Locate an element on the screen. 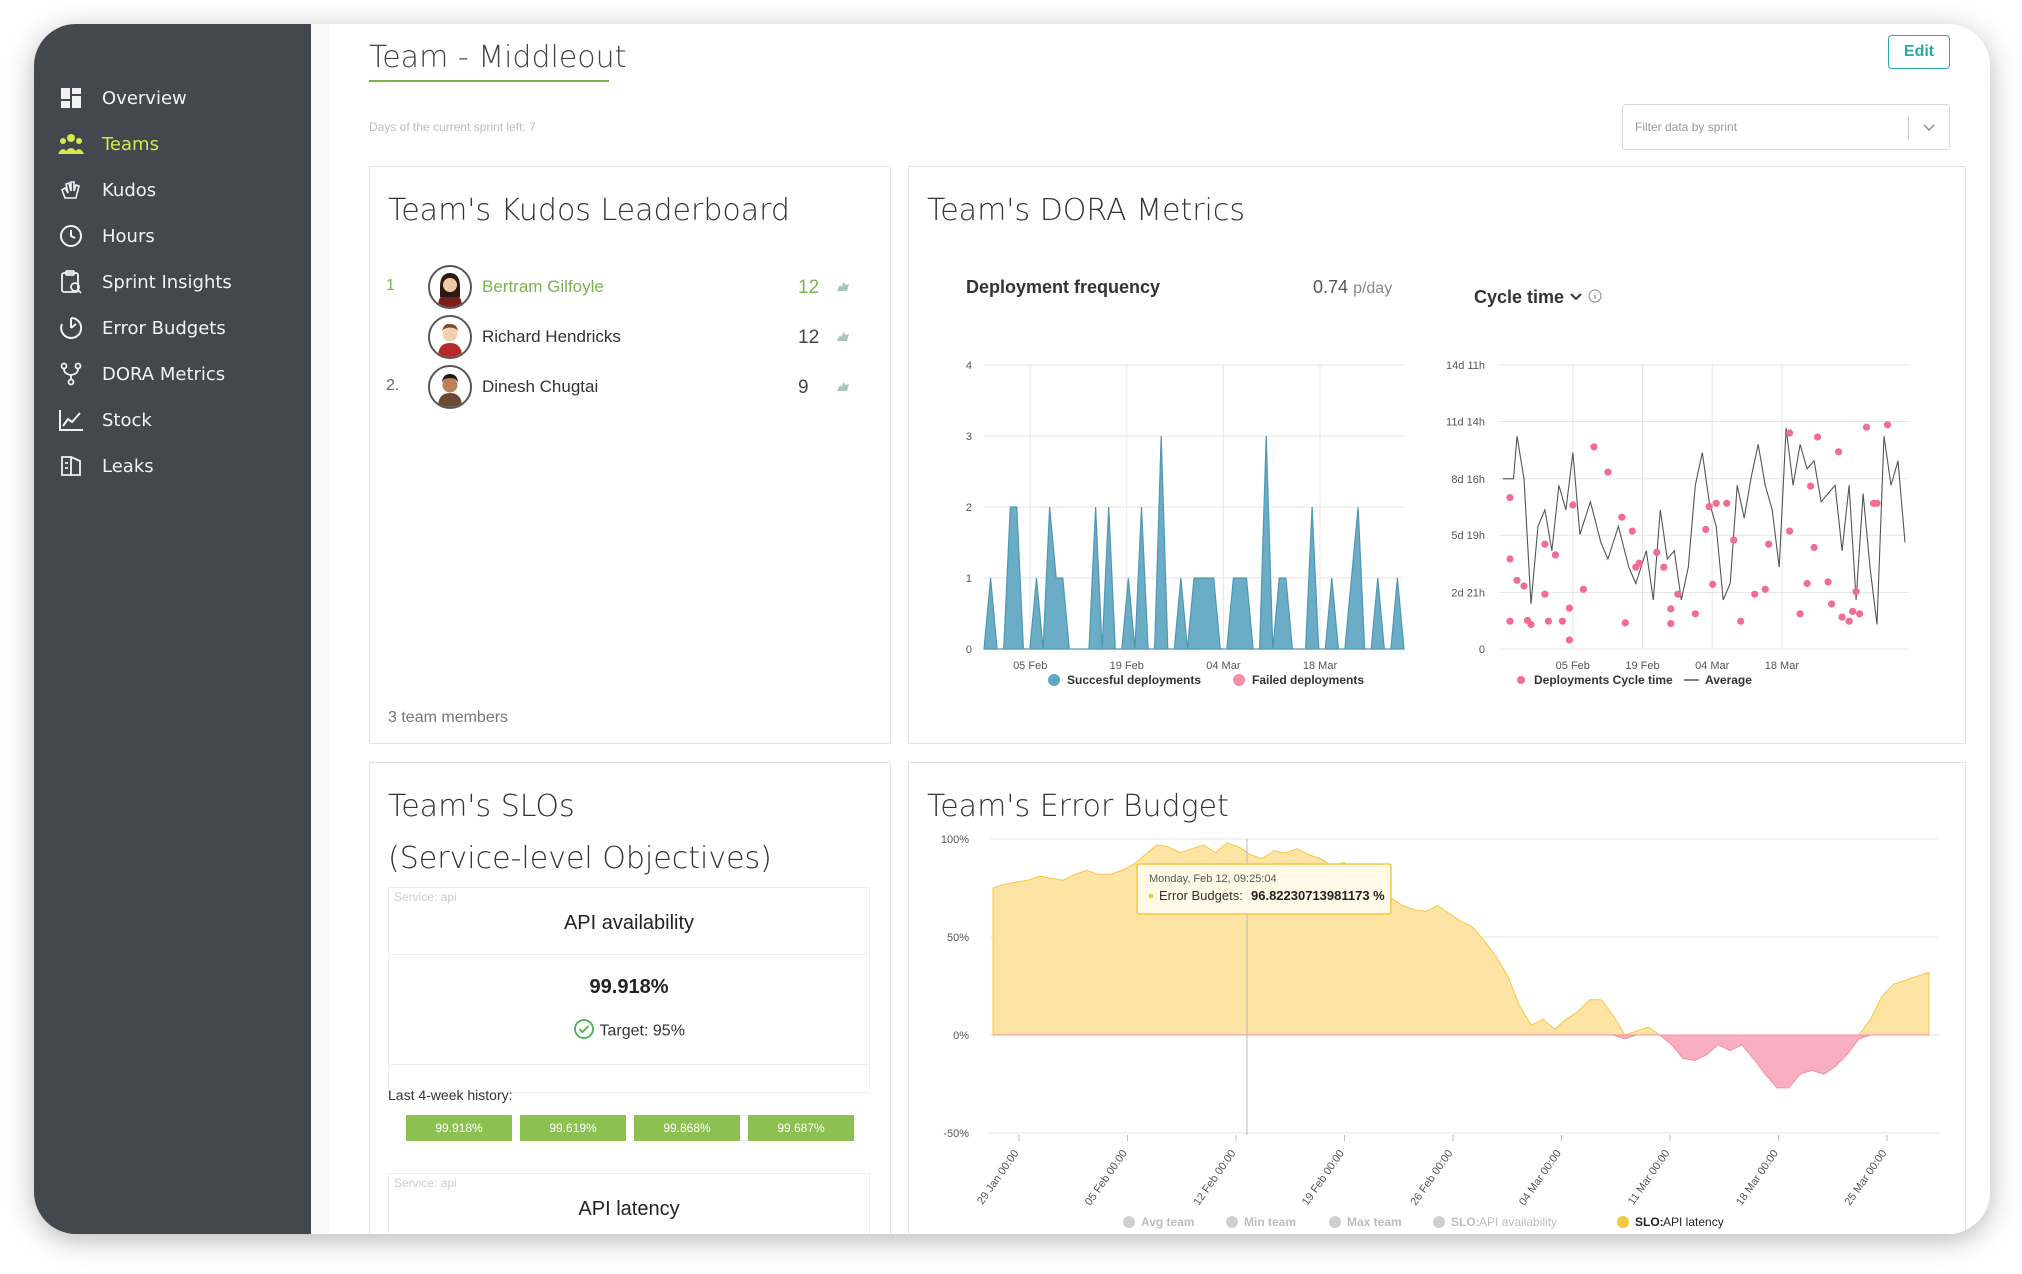  legend-label-rest: API latency is located at coordinates (1693, 1222).